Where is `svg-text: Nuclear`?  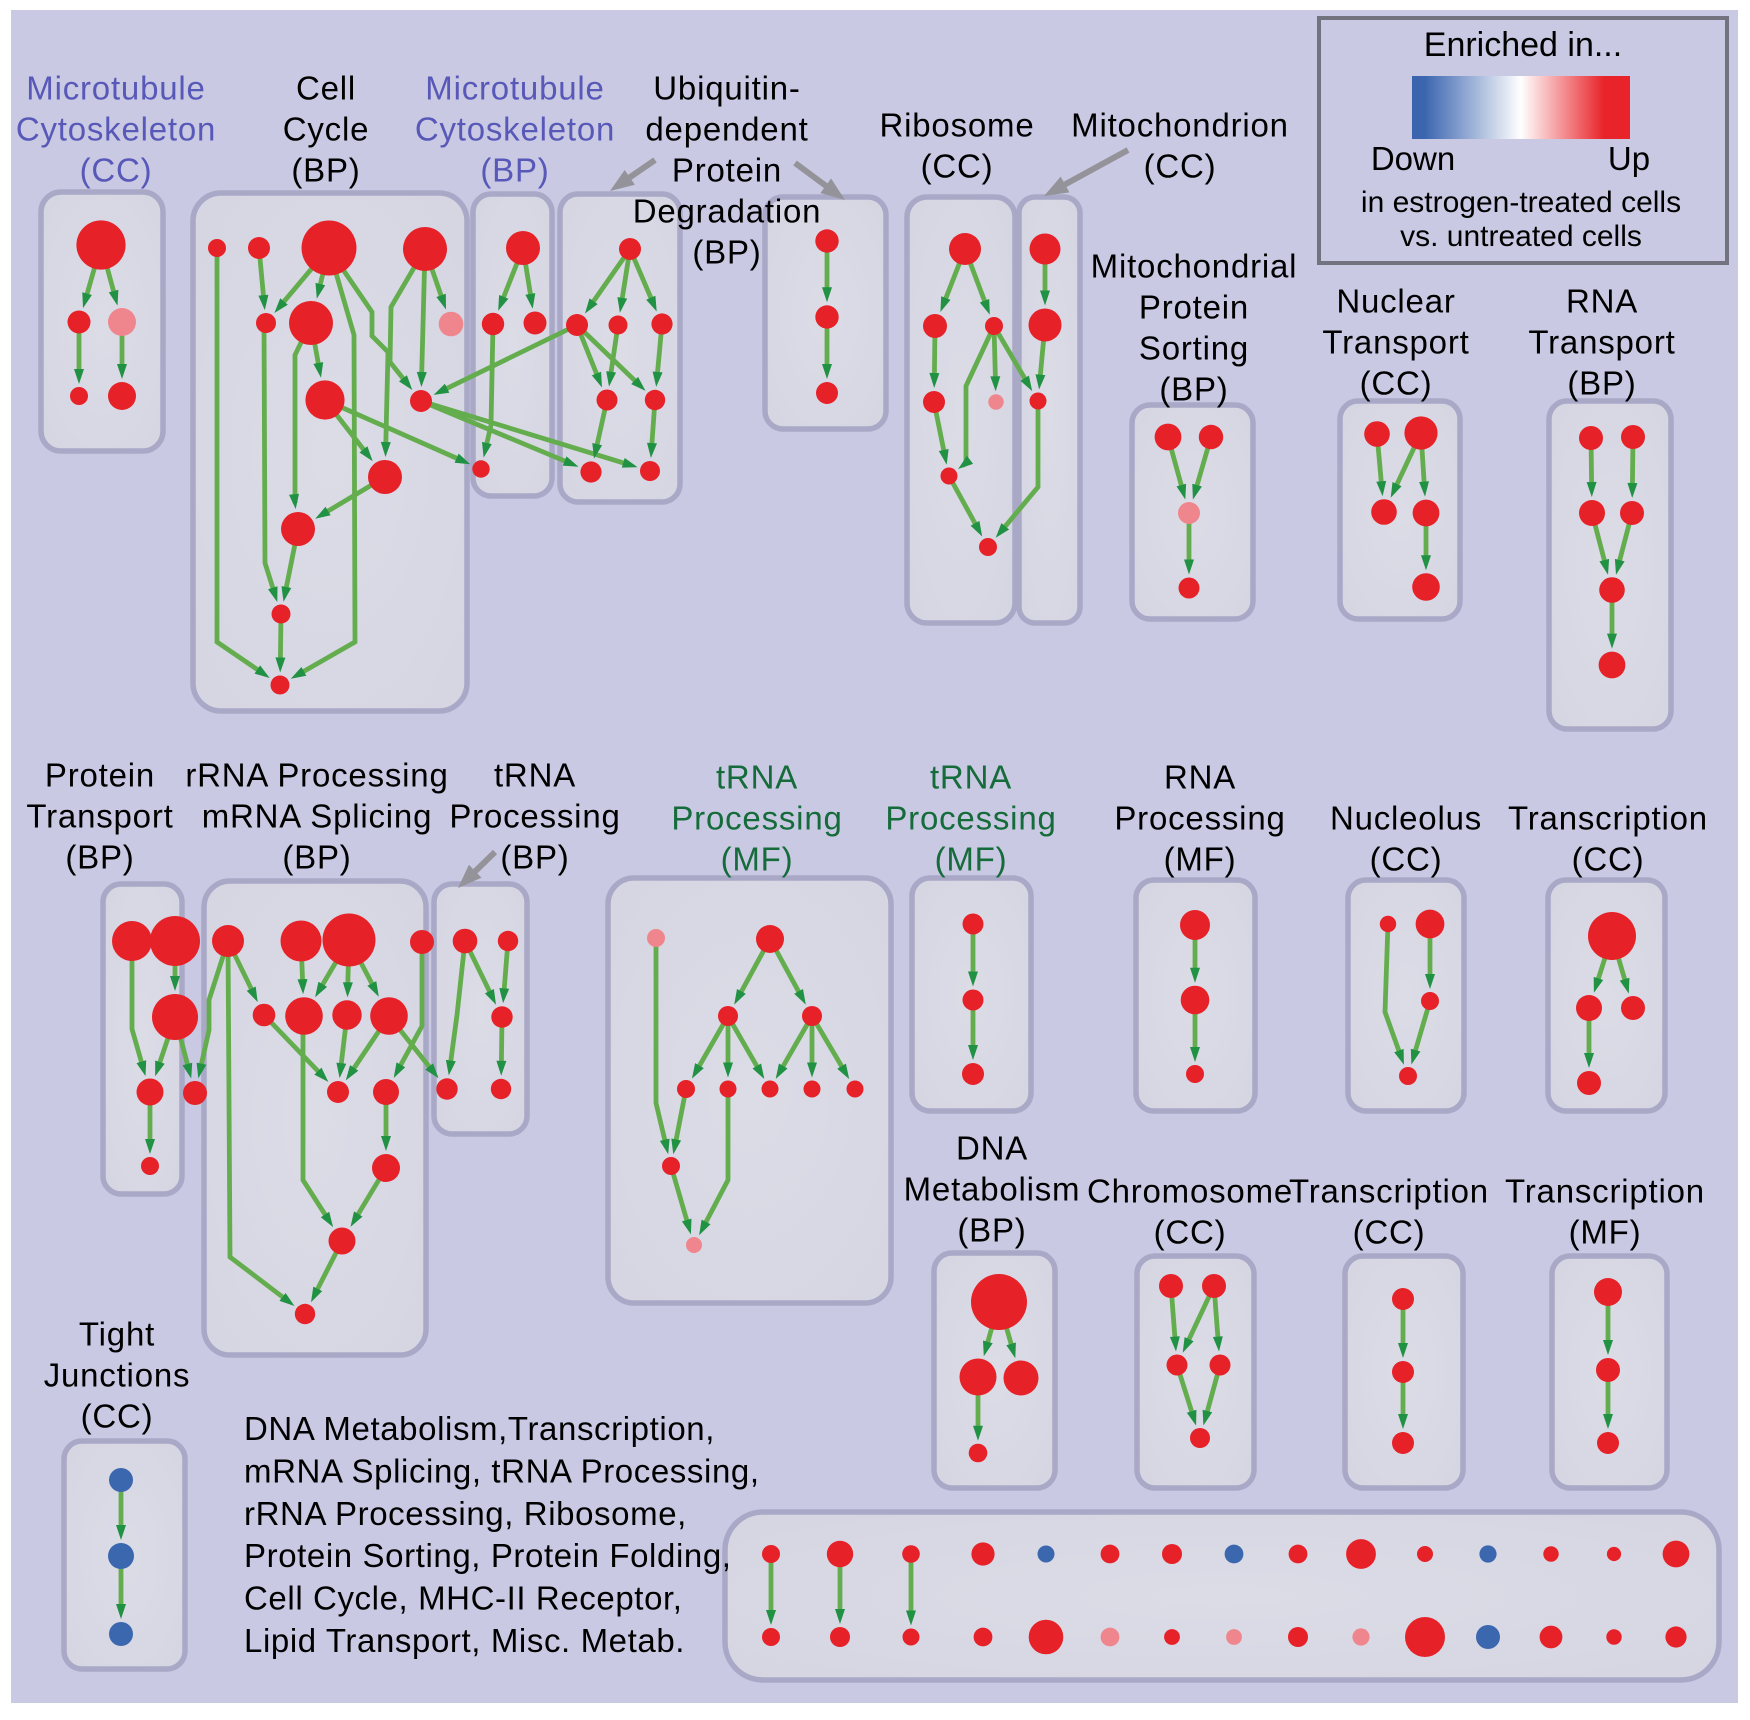 svg-text: Nuclear is located at coordinates (1395, 301).